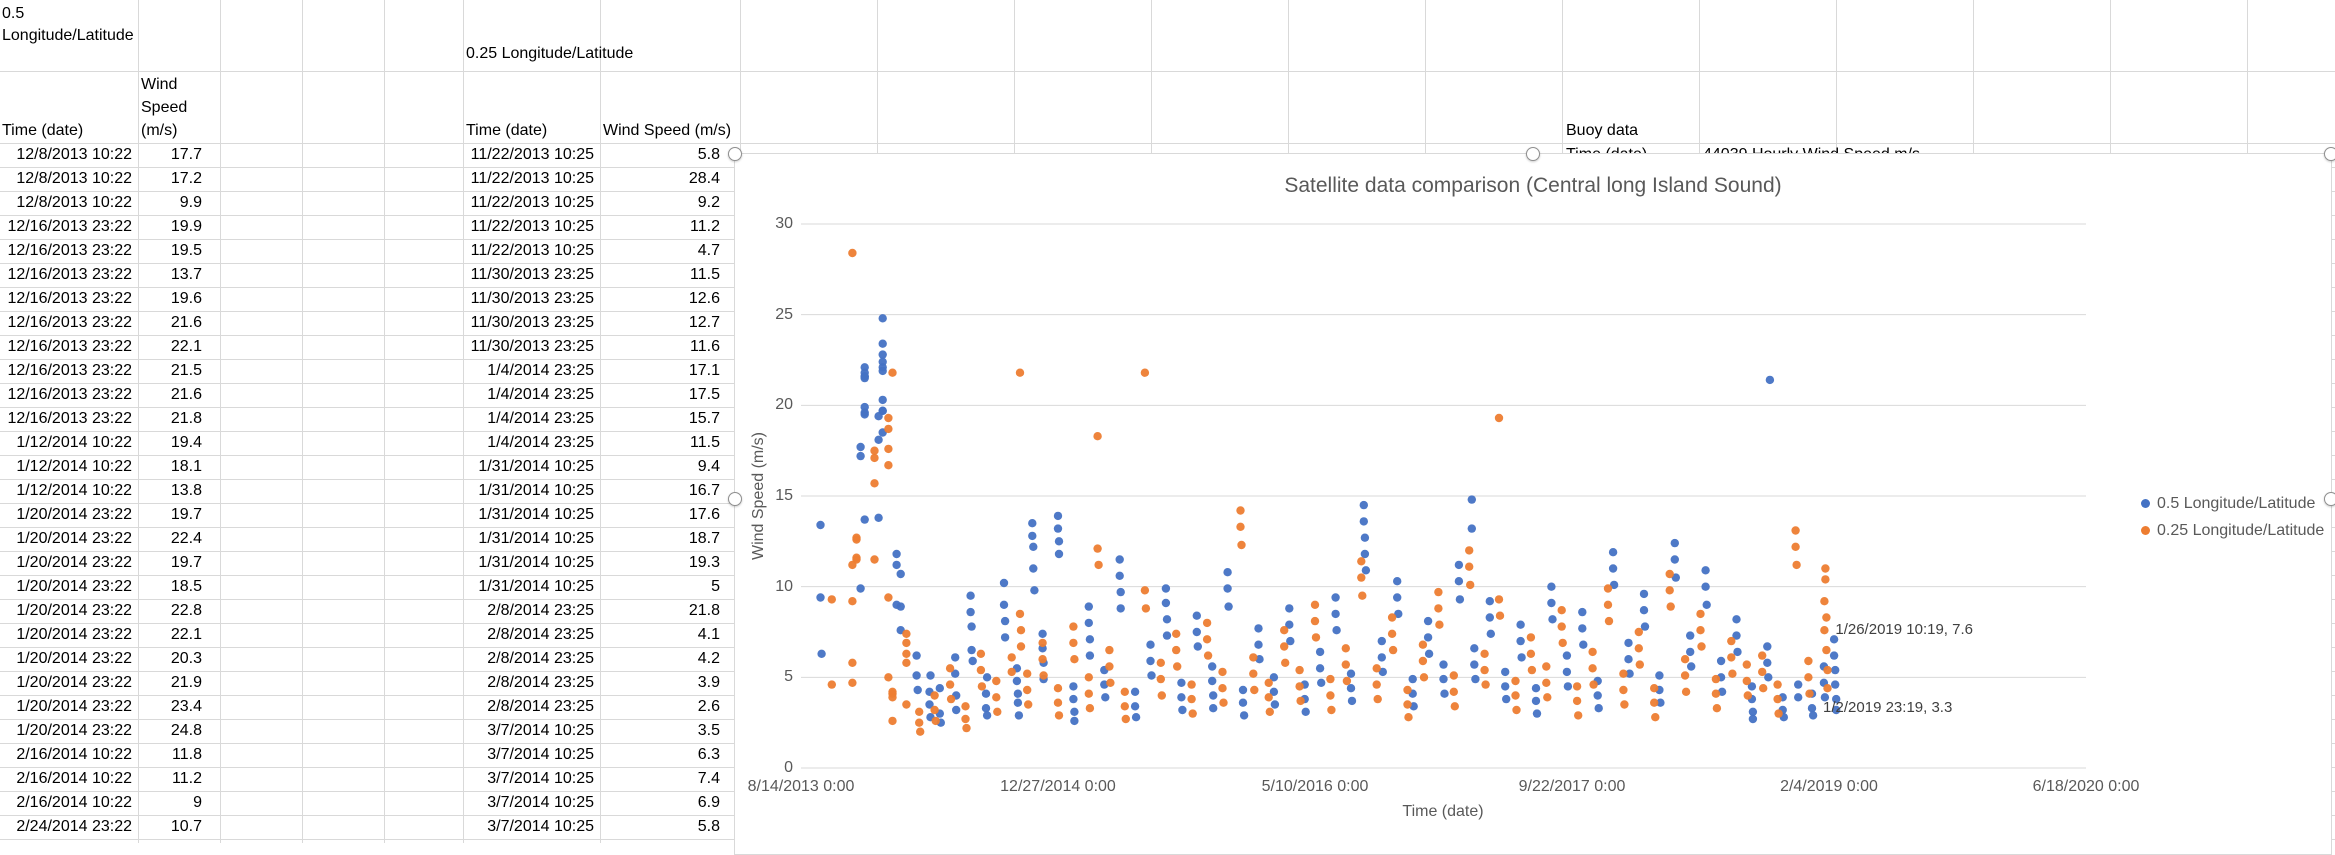 This screenshot has height=855, width=2335. What do you see at coordinates (74, 466) in the screenshot?
I see `cell-time: 1/12/2014 10:22` at bounding box center [74, 466].